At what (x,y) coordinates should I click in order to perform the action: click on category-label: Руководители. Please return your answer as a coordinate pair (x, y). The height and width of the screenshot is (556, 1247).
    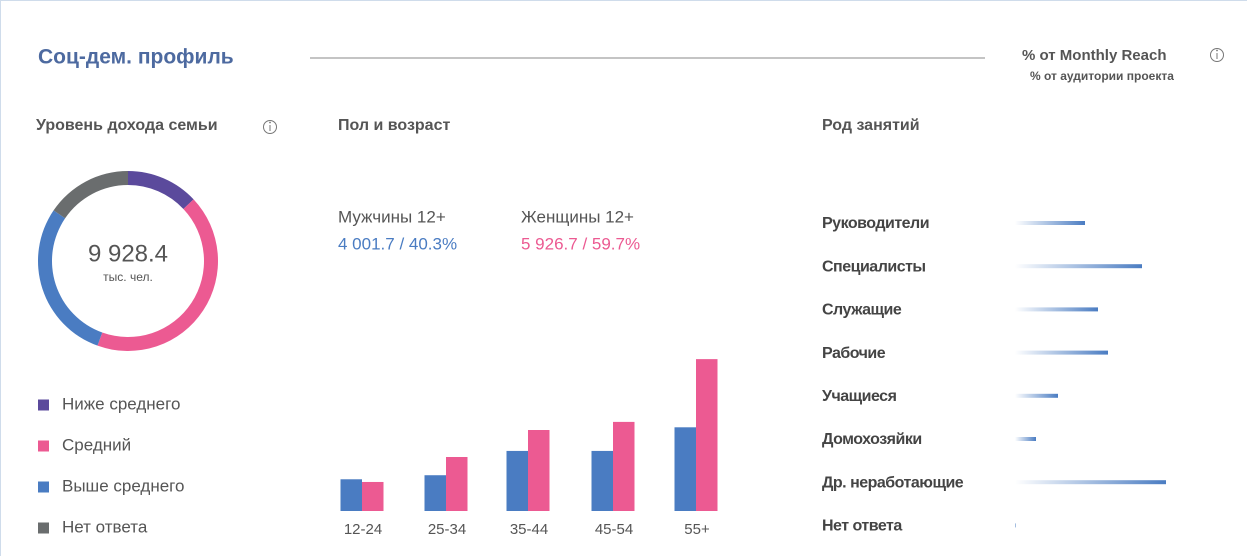
    Looking at the image, I should click on (875, 223).